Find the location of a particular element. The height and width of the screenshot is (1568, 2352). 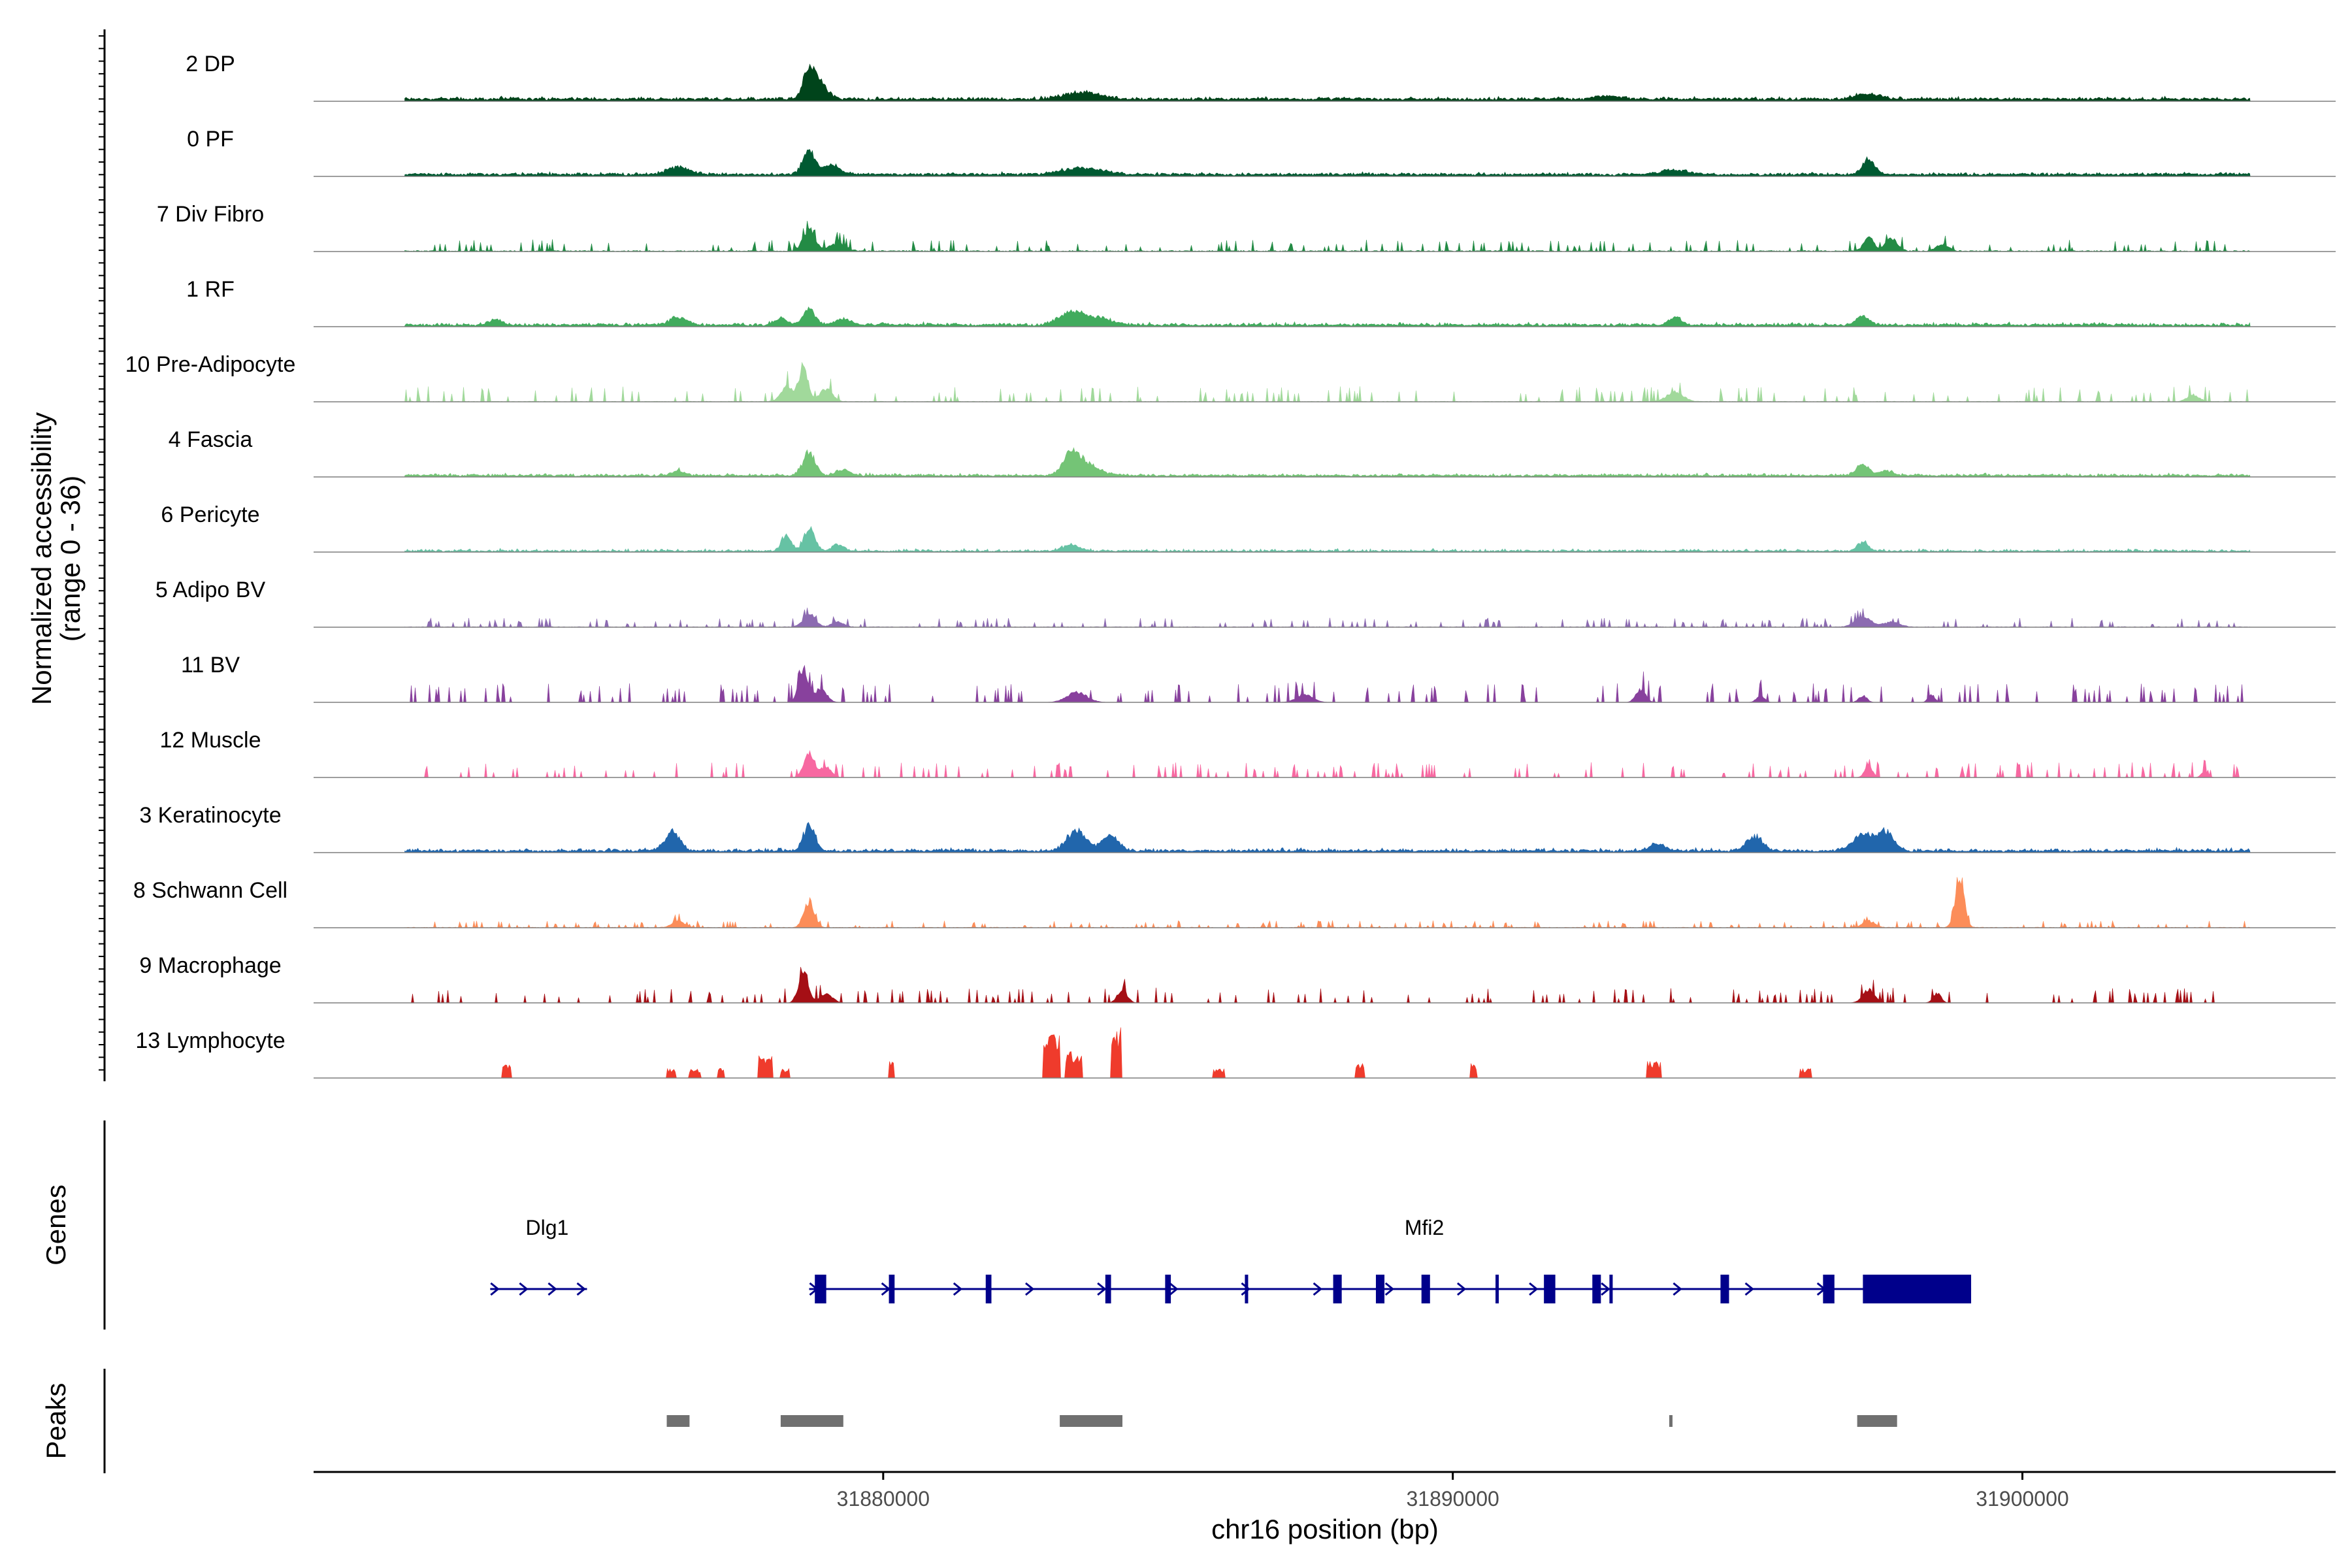

x-axis-ticks: 31880000 31890000 31900000 is located at coordinates (1453, 1491).